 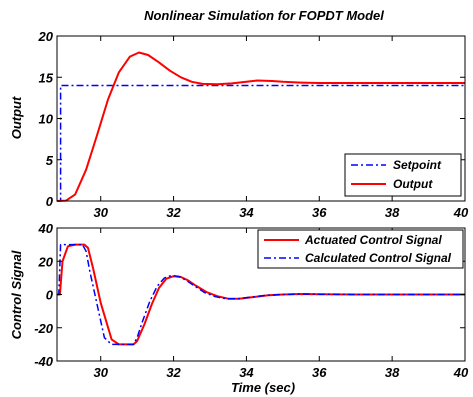 I want to click on control-y-axis-label: Control Signal, so click(x=16, y=294).